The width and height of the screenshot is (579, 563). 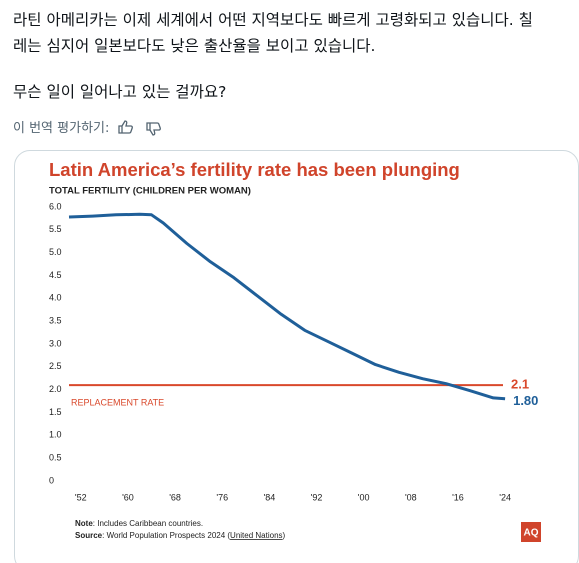 What do you see at coordinates (61, 128) in the screenshot?
I see `rate-label: 이 번역 평가하기:` at bounding box center [61, 128].